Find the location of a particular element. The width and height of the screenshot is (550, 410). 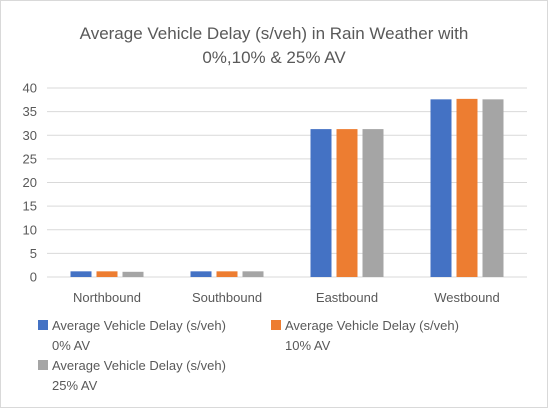

y-tick-label: 0 is located at coordinates (33, 277).